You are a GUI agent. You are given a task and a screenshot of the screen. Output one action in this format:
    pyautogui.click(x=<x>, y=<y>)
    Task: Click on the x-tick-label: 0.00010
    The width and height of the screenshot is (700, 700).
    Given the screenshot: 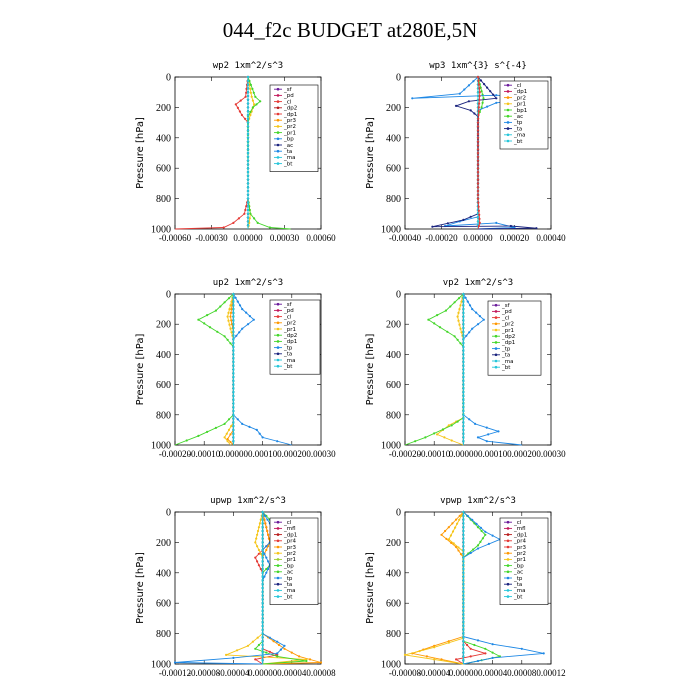 What is the action you would take?
    pyautogui.click(x=493, y=454)
    